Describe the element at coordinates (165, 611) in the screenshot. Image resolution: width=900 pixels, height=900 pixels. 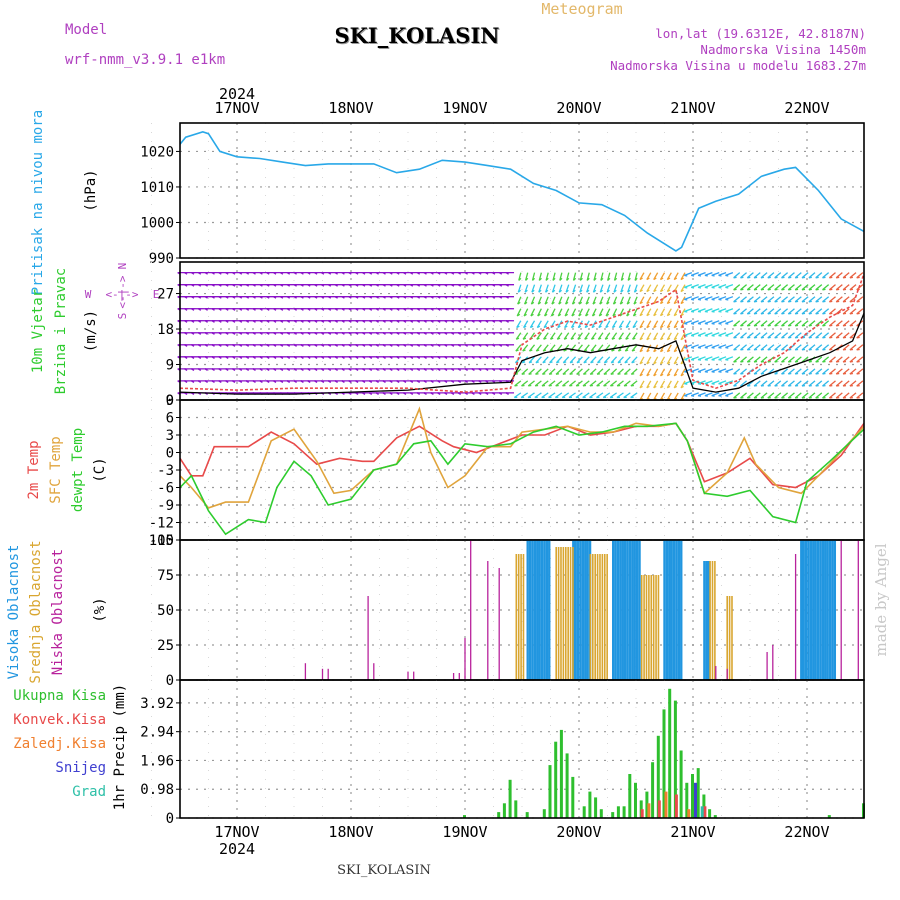
I see `ytick-label: 50` at that location.